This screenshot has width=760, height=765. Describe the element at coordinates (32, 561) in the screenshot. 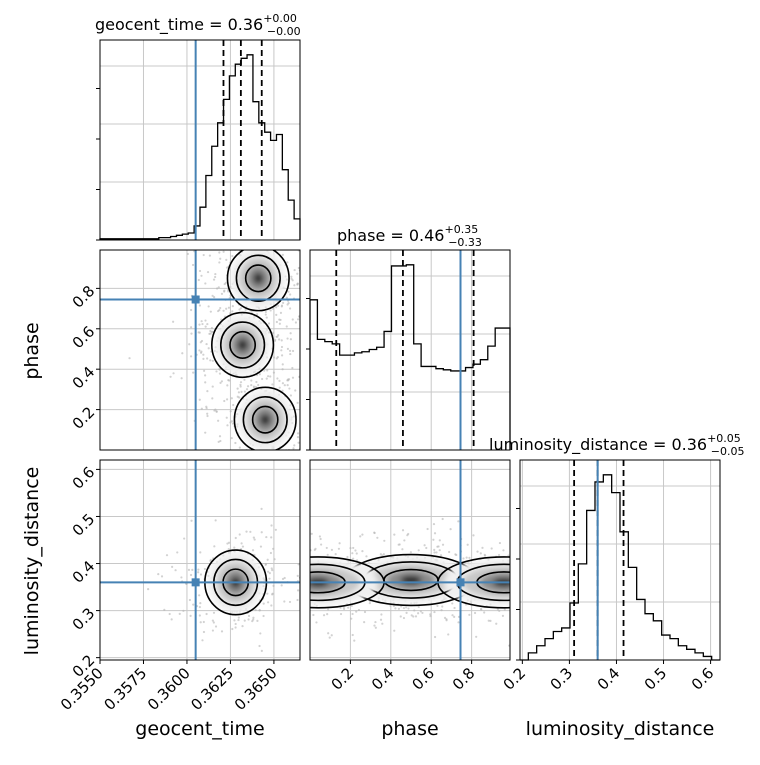

I see `ylabel-luminosity-distance: luminosity_distance` at that location.